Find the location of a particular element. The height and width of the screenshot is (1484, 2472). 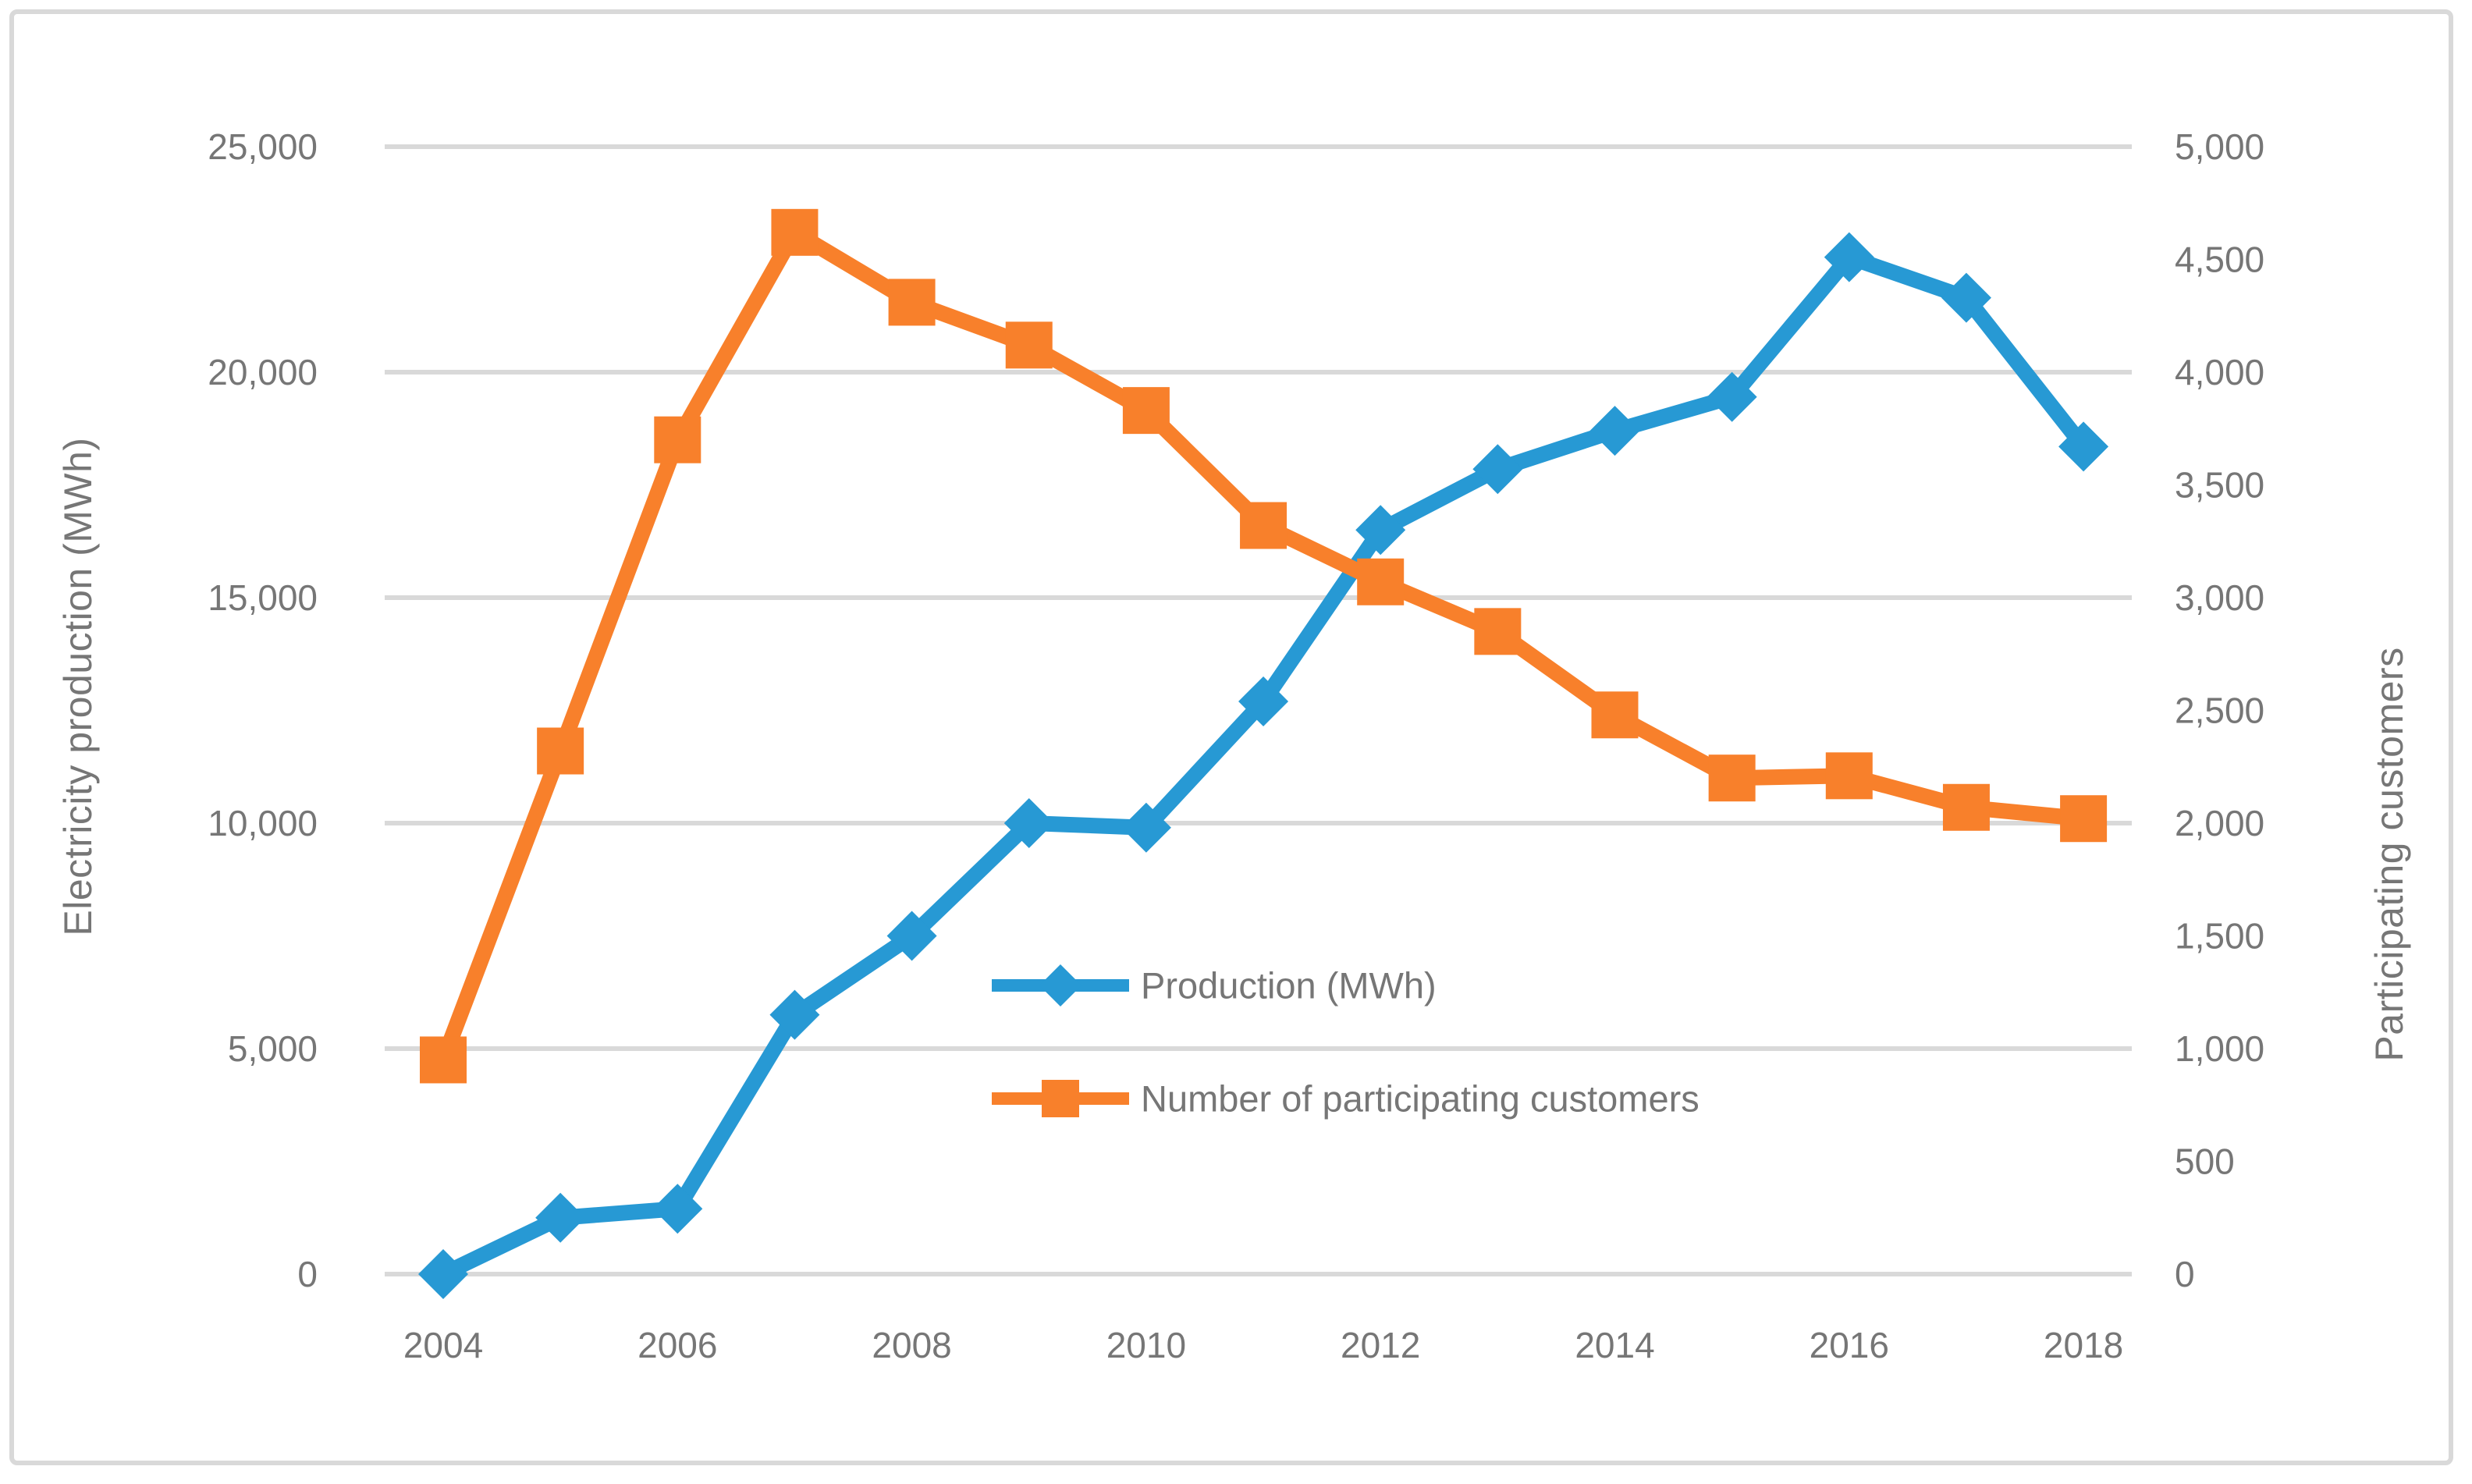

left-axis-tick-labels: 0 5,000 10,000 15,000 20,000 25,000 is located at coordinates (263, 710).